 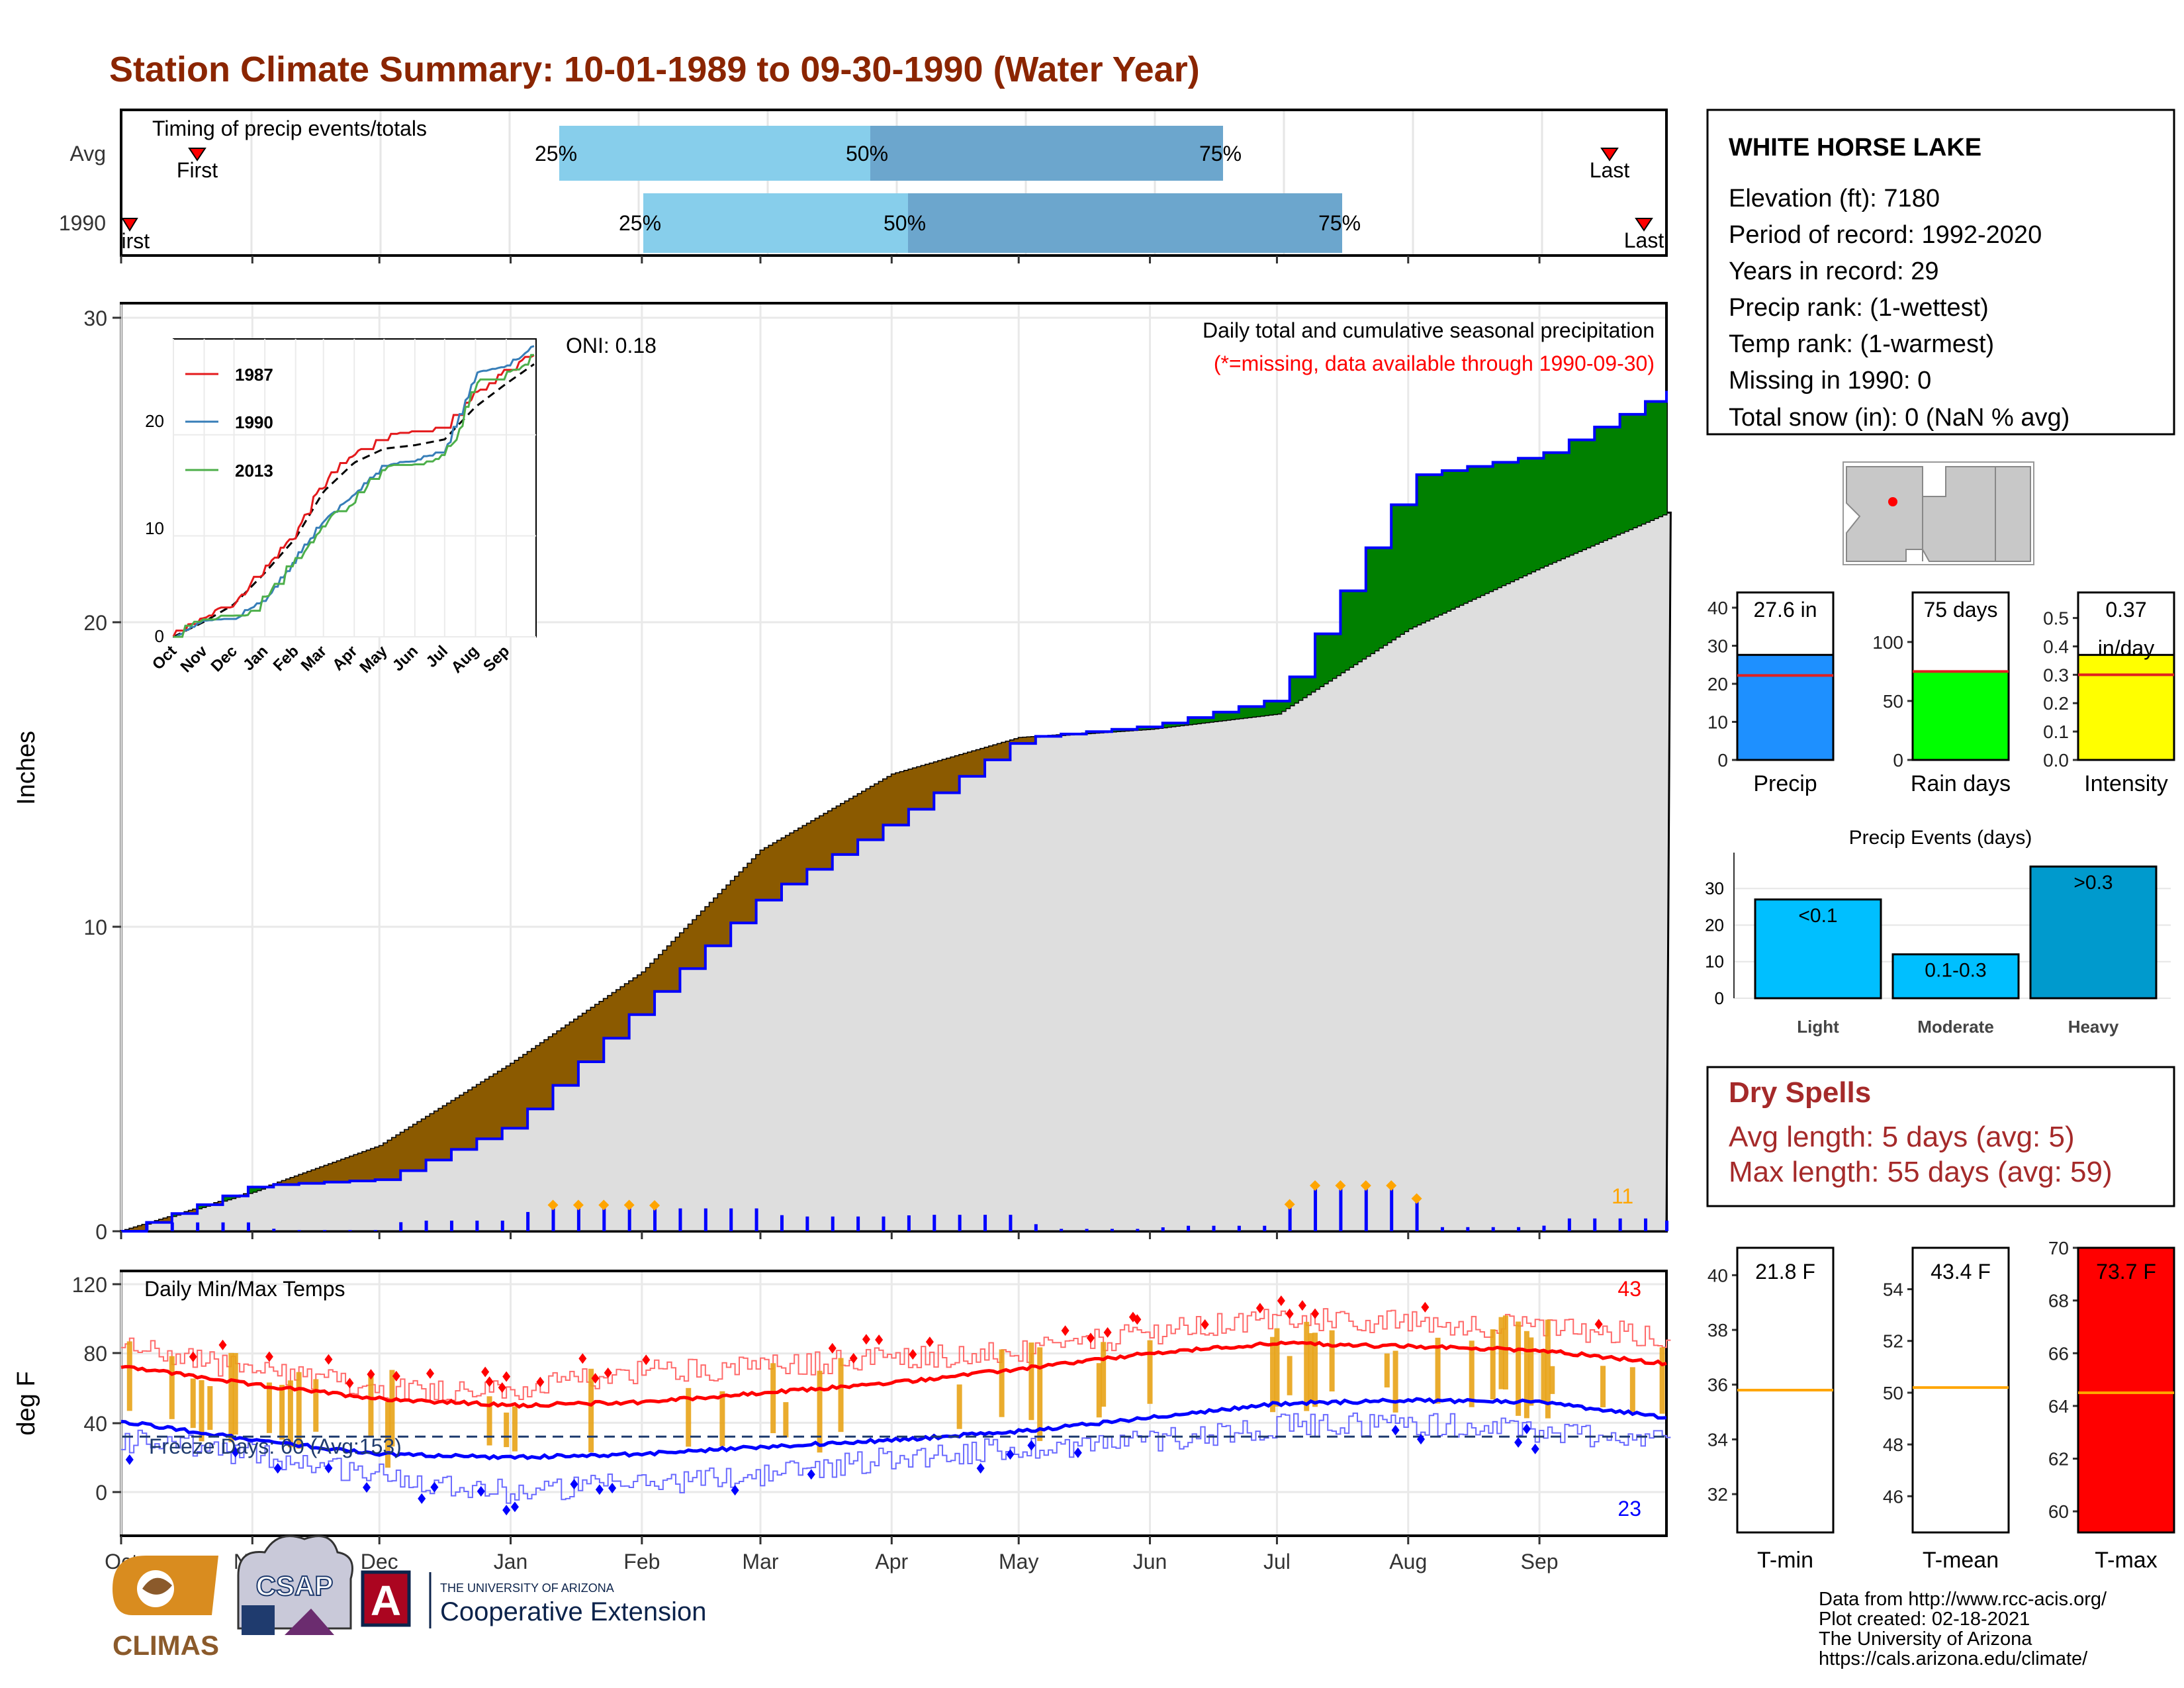 What do you see at coordinates (258, 1620) in the screenshot?
I see `csap-block` at bounding box center [258, 1620].